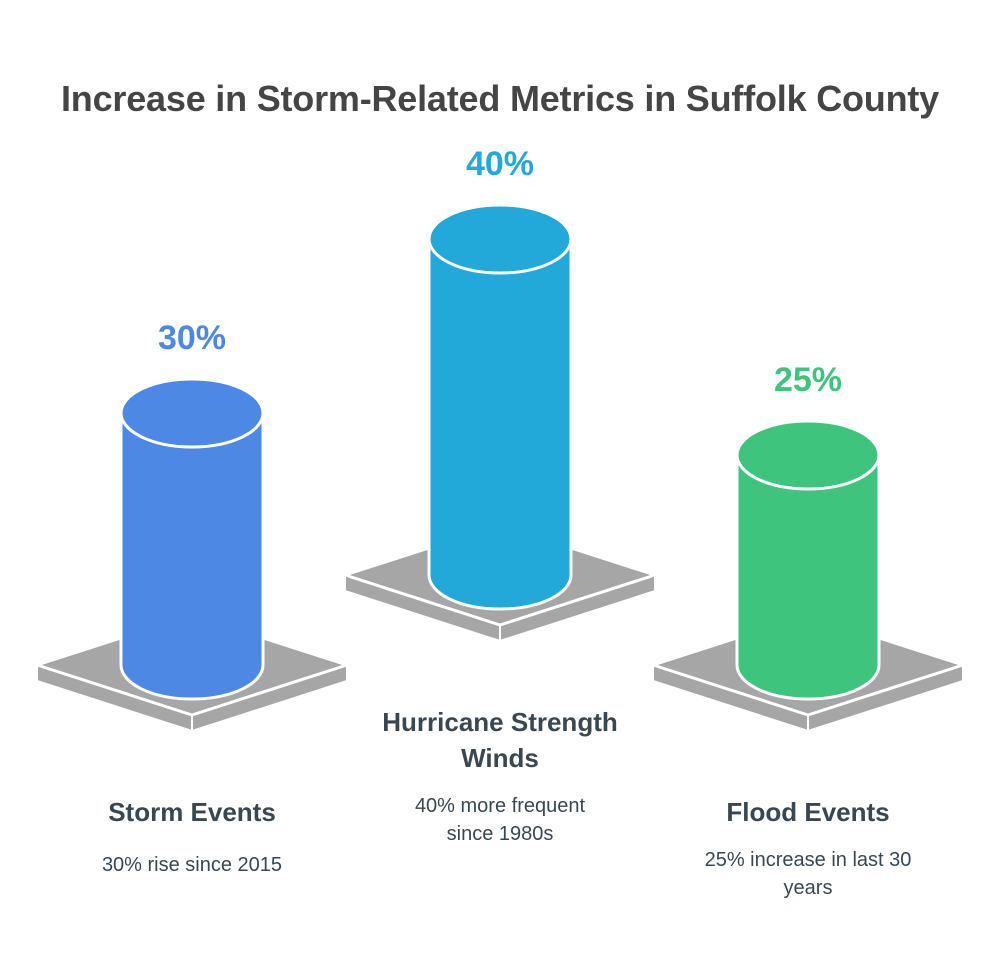 The width and height of the screenshot is (1000, 958). I want to click on description-storm-events: 30% rise since 2015, so click(192, 865).